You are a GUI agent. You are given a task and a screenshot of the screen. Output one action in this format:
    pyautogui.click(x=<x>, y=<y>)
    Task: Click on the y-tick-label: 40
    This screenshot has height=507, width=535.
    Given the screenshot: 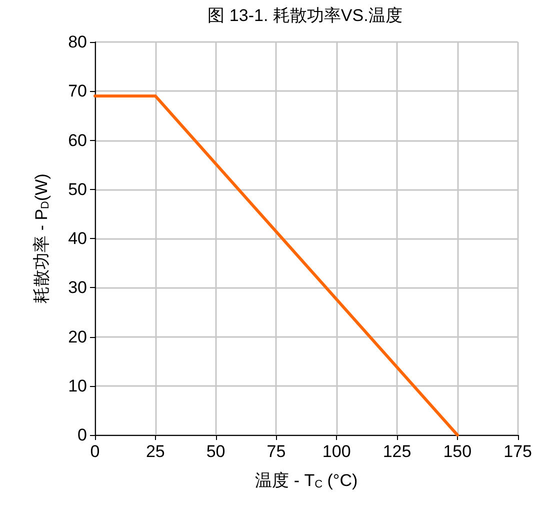 What is the action you would take?
    pyautogui.click(x=77, y=238)
    